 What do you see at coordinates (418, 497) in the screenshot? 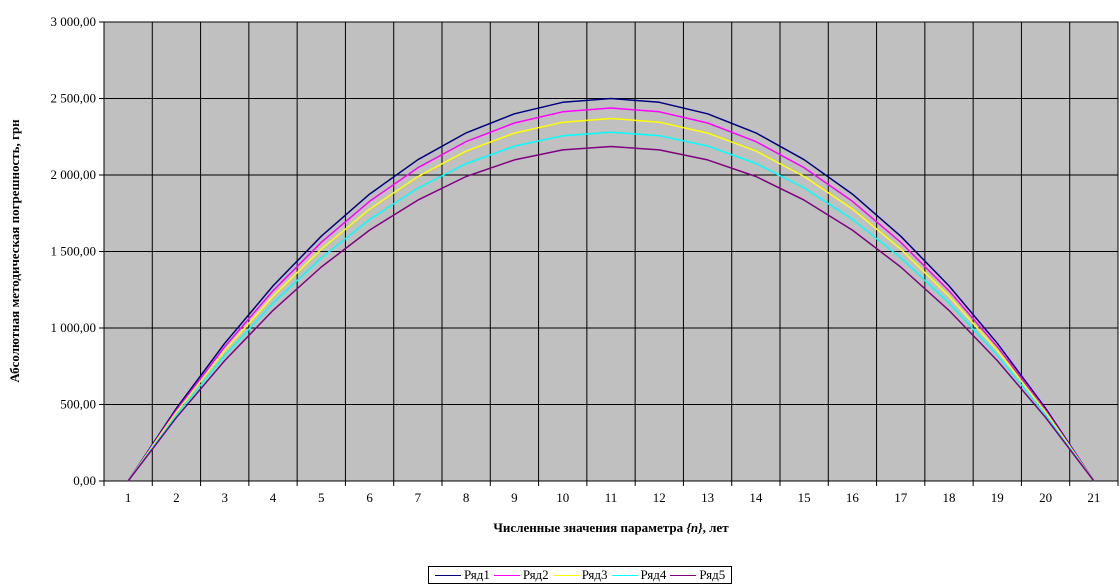
I see `x-tick-label: 7` at bounding box center [418, 497].